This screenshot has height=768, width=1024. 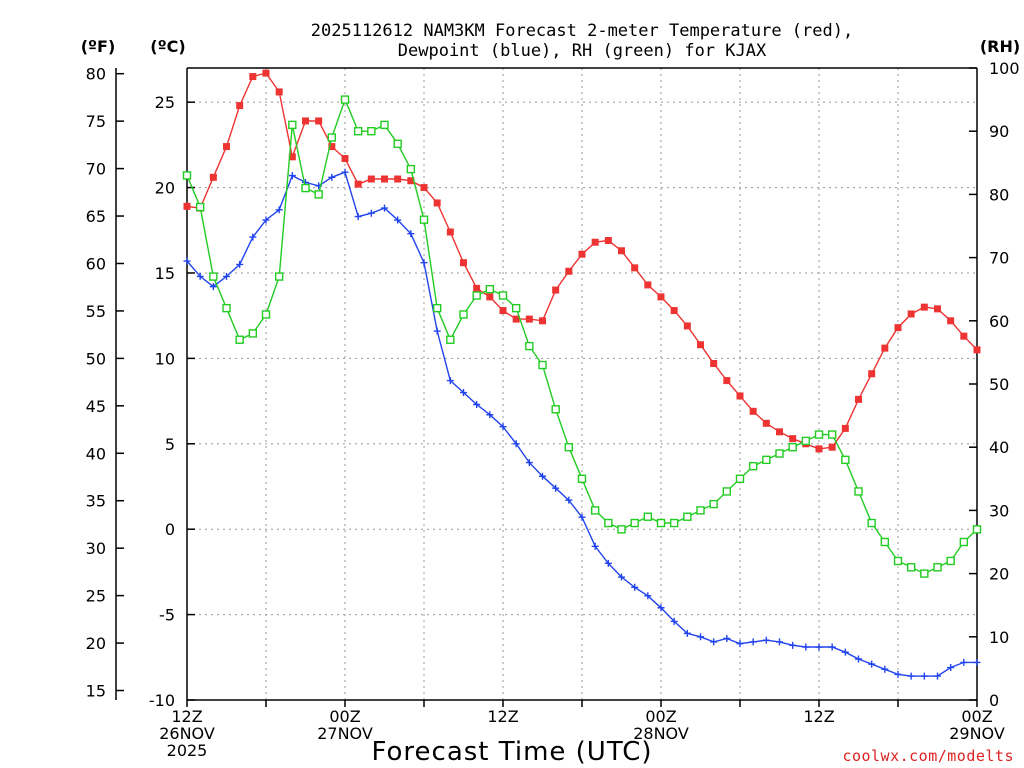 What do you see at coordinates (660, 716) in the screenshot?
I see `time-tick-label: 00Z` at bounding box center [660, 716].